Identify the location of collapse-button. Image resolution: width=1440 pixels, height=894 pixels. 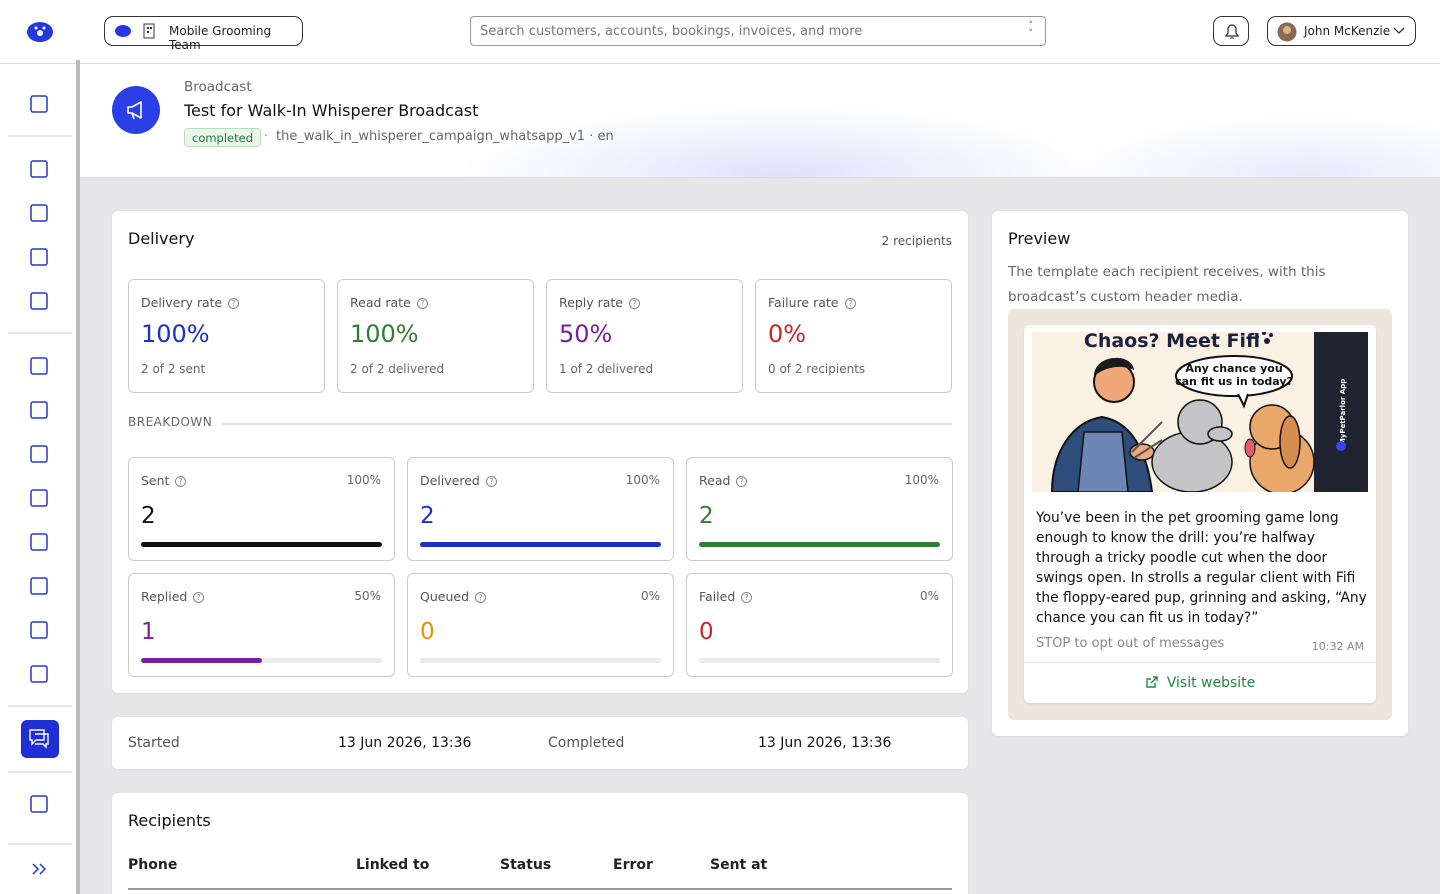
(39, 869).